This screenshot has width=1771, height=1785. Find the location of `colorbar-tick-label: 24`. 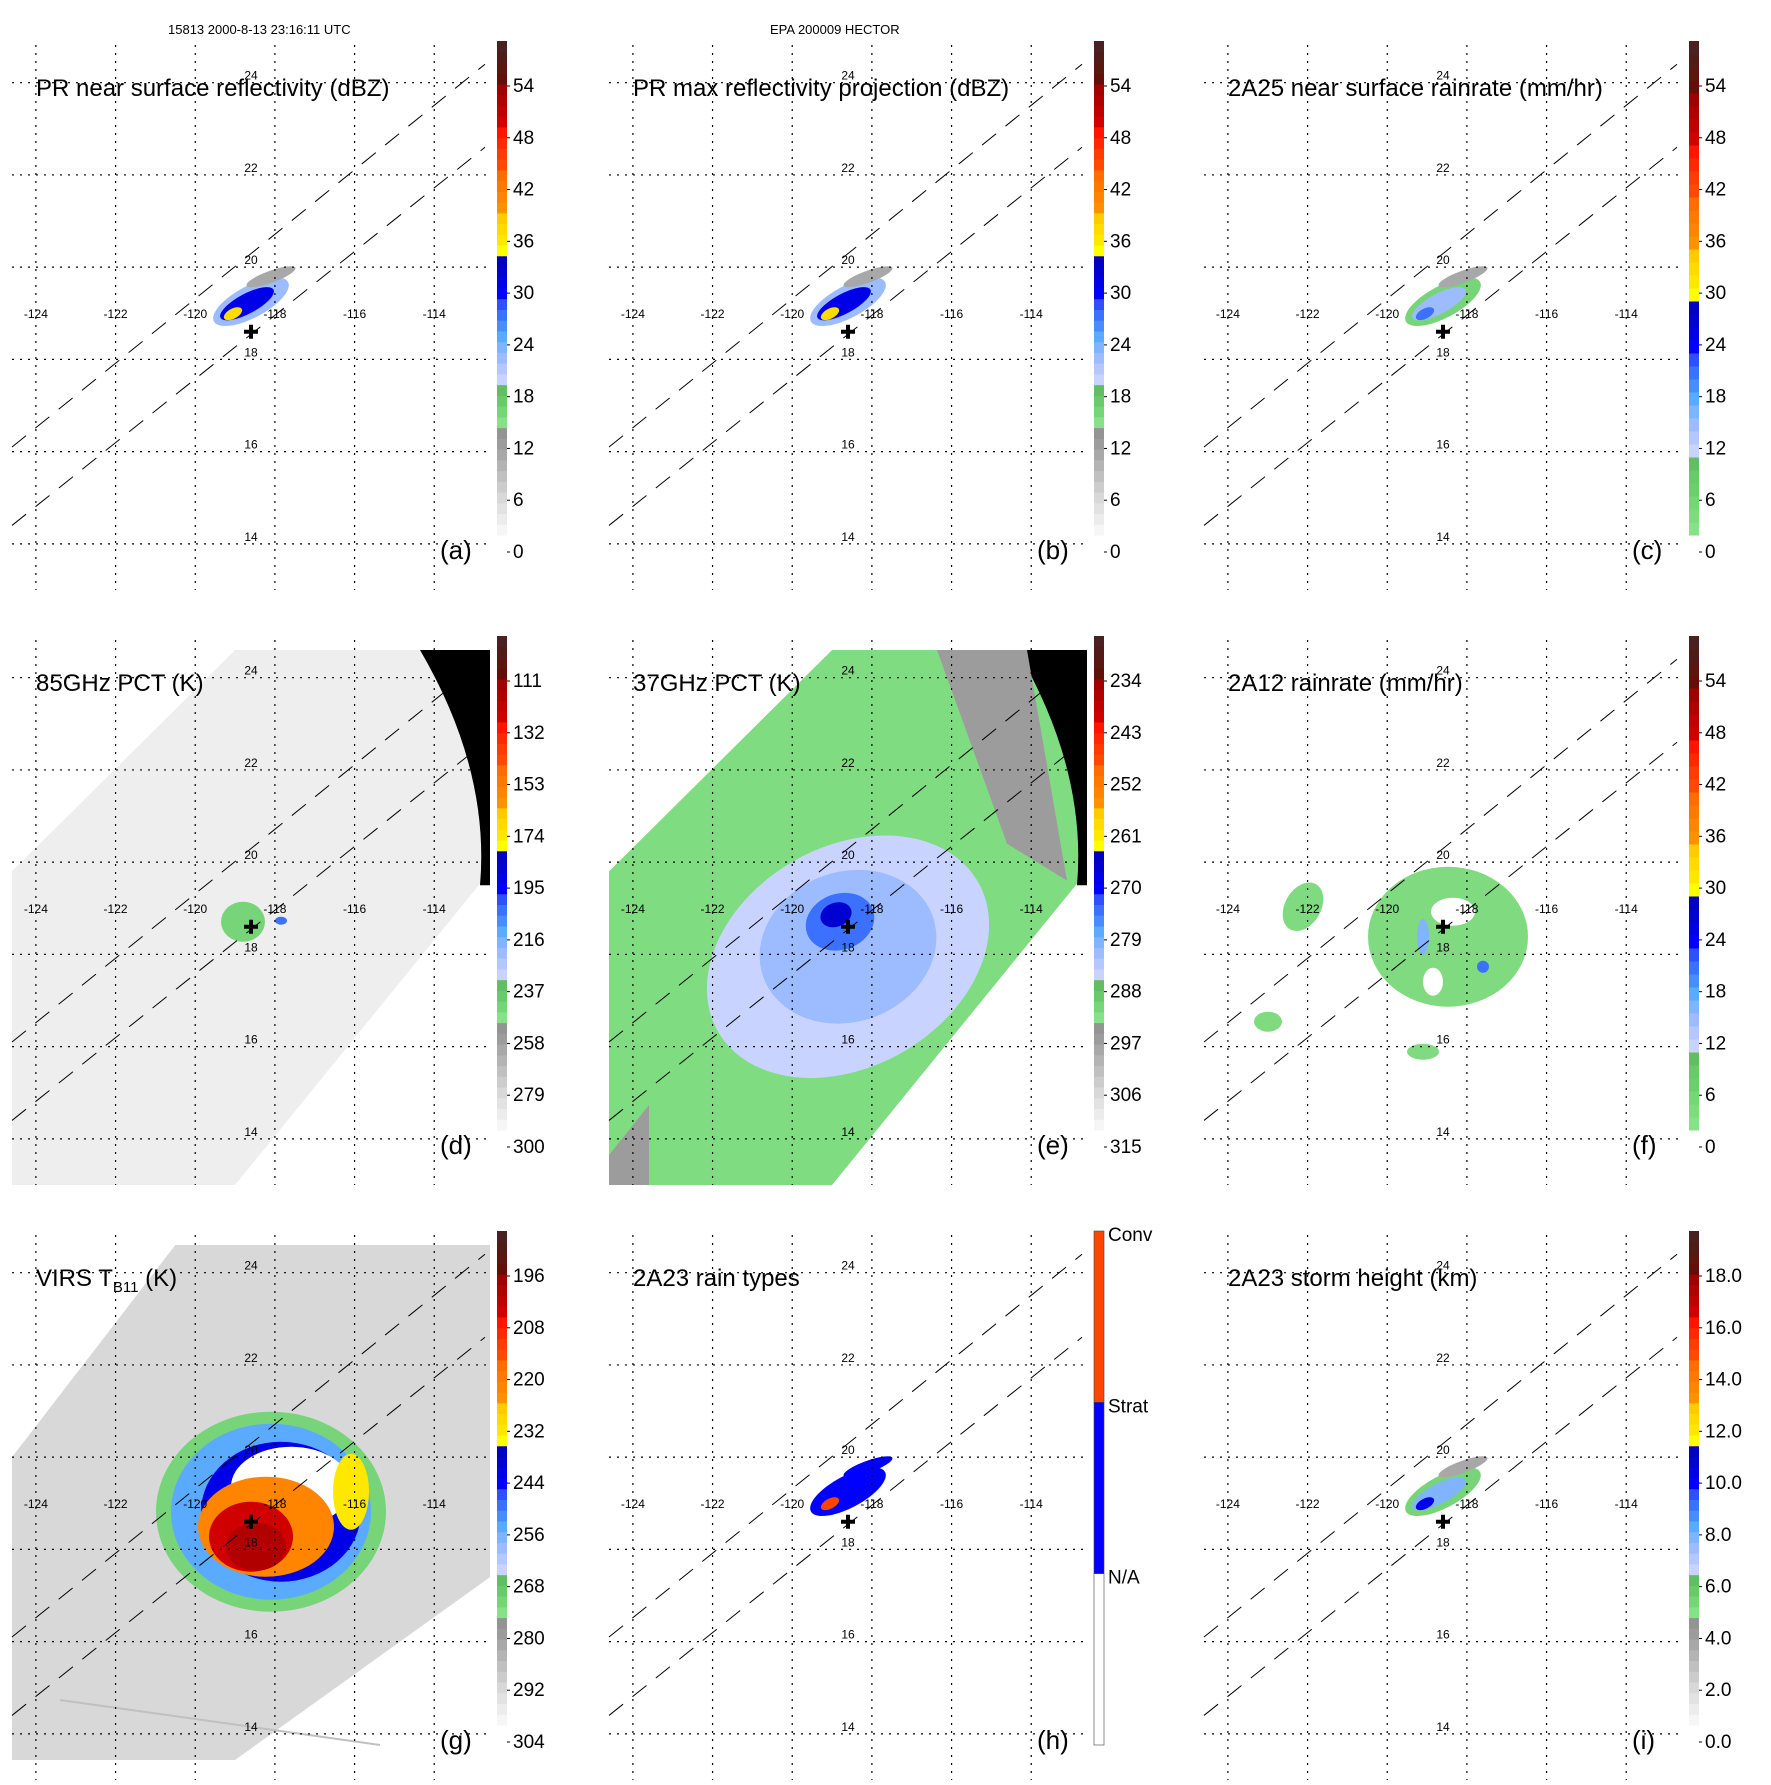

colorbar-tick-label: 24 is located at coordinates (1121, 345).